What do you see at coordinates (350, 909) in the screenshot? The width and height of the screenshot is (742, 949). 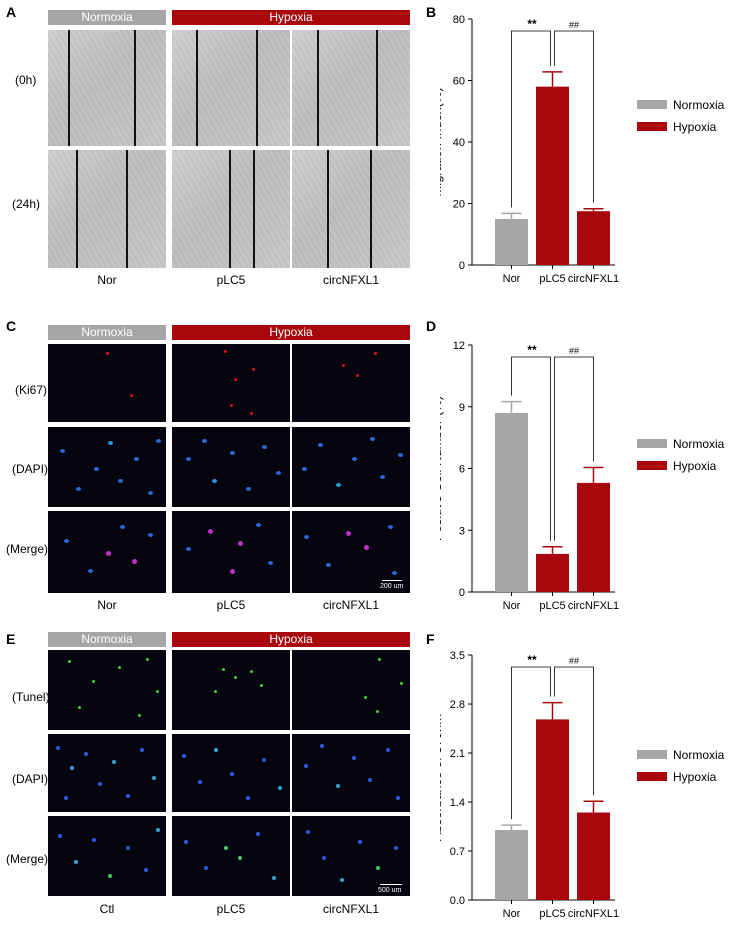 I see `panel-e-col-label: circNFXL1` at bounding box center [350, 909].